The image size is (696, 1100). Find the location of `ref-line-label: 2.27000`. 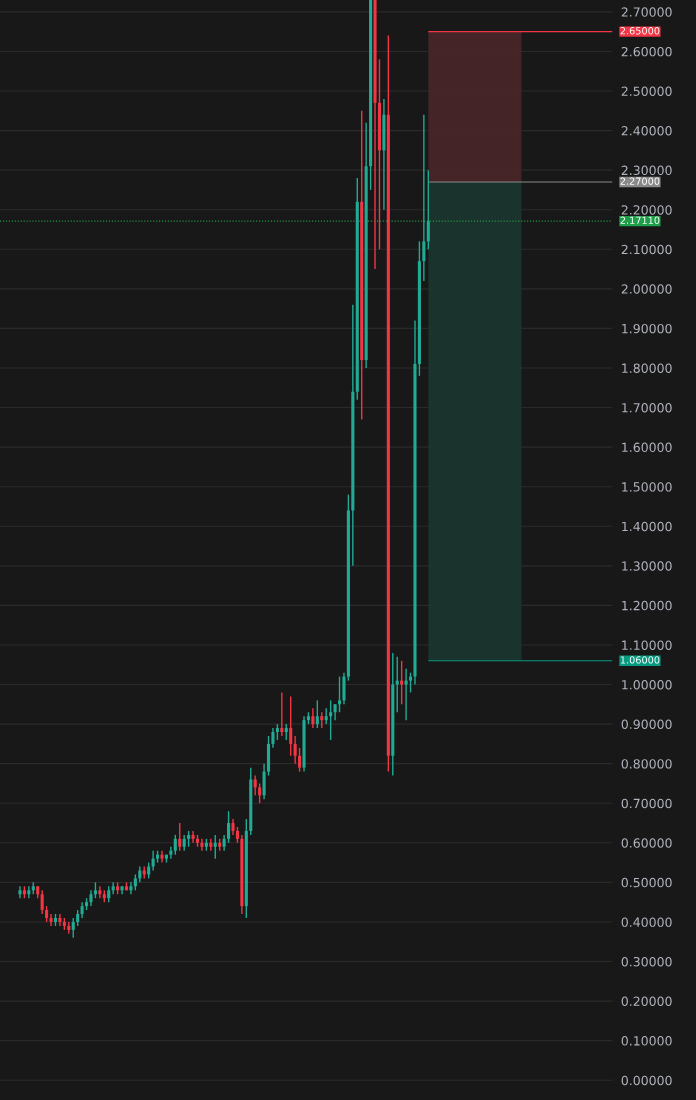

ref-line-label: 2.27000 is located at coordinates (640, 181).